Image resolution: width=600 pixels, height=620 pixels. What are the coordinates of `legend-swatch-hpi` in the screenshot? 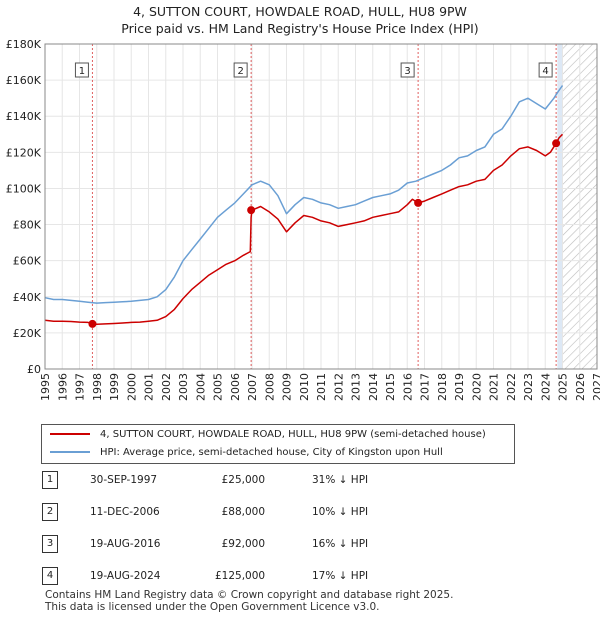 It's located at (70, 452).